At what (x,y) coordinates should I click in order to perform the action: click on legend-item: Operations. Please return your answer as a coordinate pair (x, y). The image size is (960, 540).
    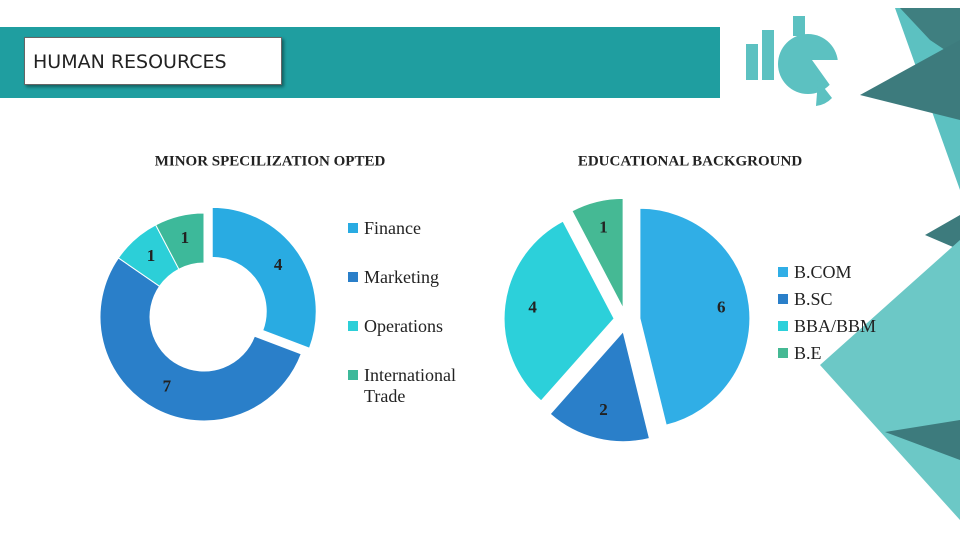
    Looking at the image, I should click on (413, 326).